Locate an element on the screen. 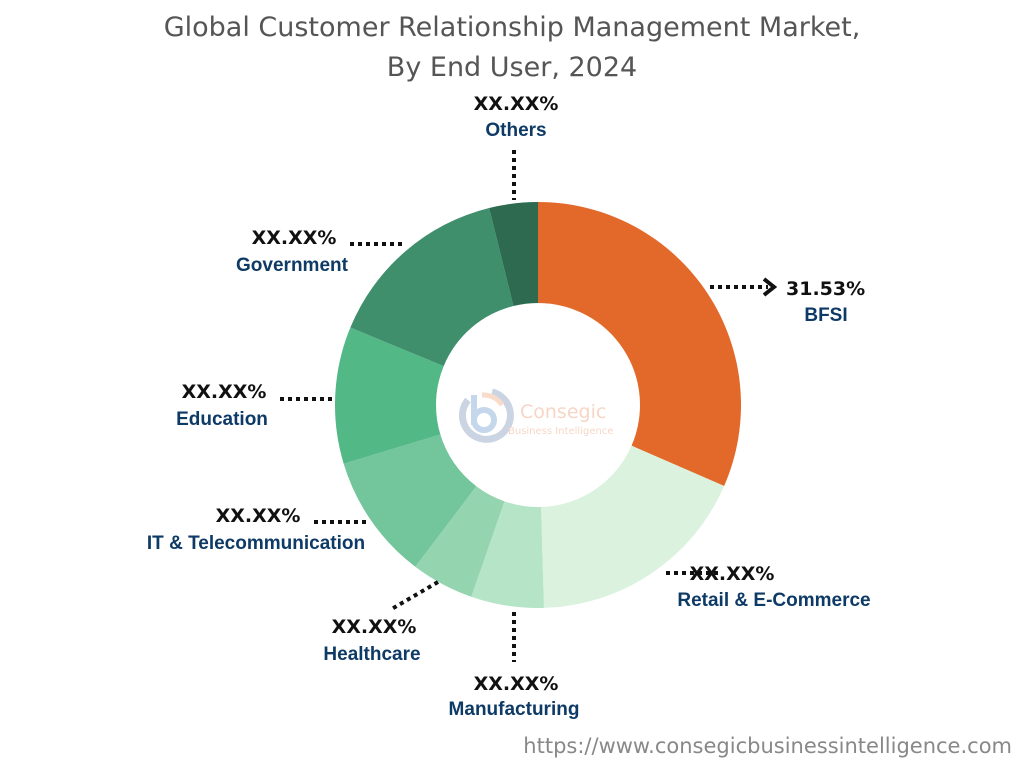 Image resolution: width=1024 pixels, height=768 pixels. category-label-others: Others is located at coordinates (515, 130).